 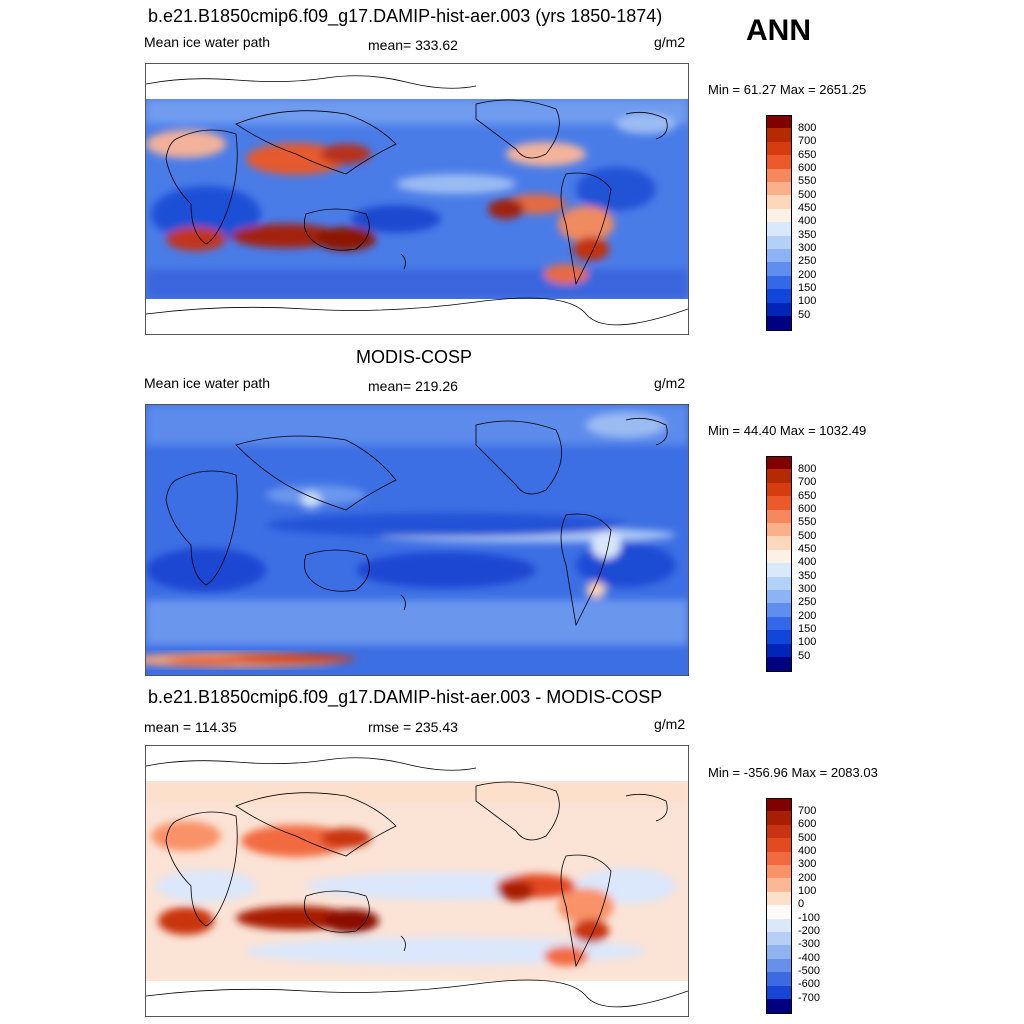 I want to click on panel1-colorbar-label: 350, so click(x=807, y=235).